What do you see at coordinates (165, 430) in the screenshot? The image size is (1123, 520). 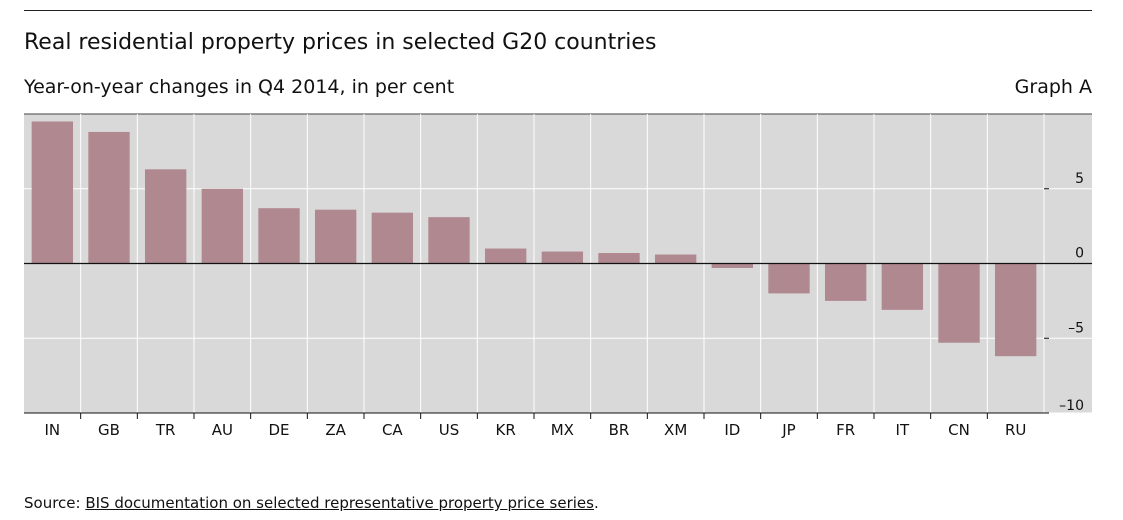 I see `x-tick-label-tr: TR` at bounding box center [165, 430].